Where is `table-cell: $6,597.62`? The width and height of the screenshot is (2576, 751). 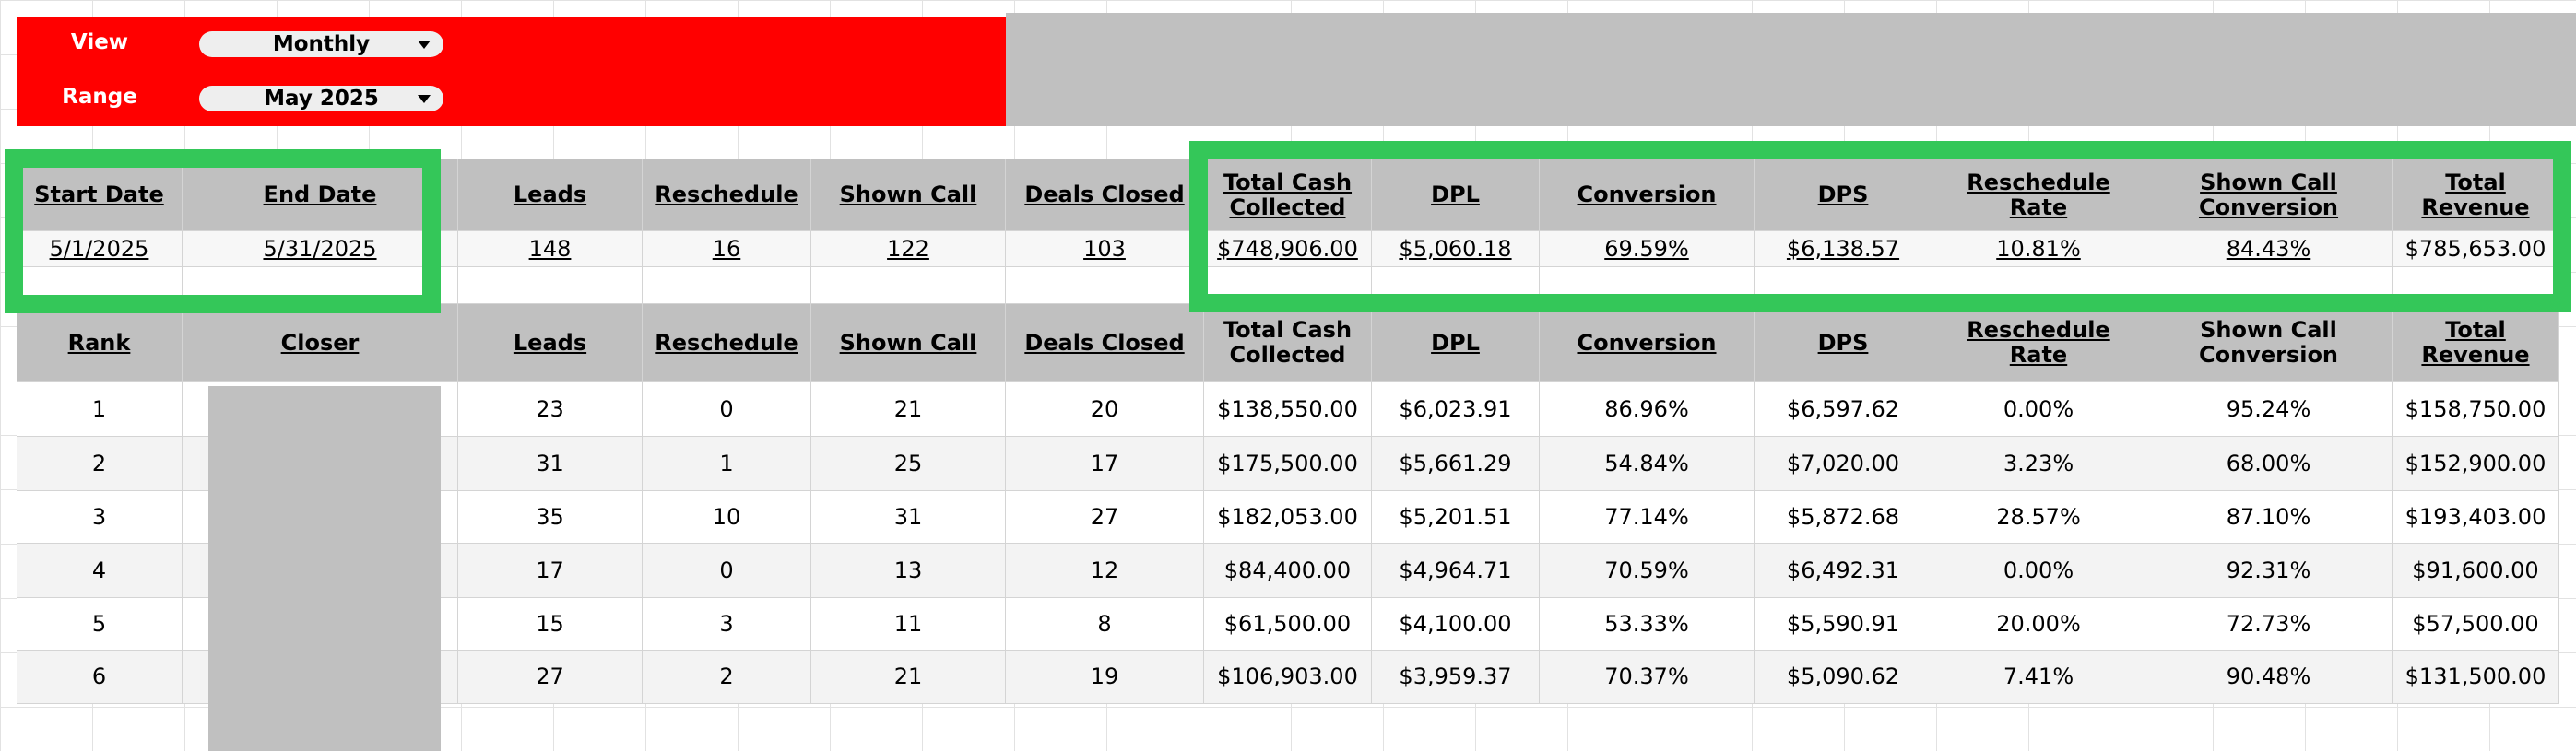 table-cell: $6,597.62 is located at coordinates (1843, 409).